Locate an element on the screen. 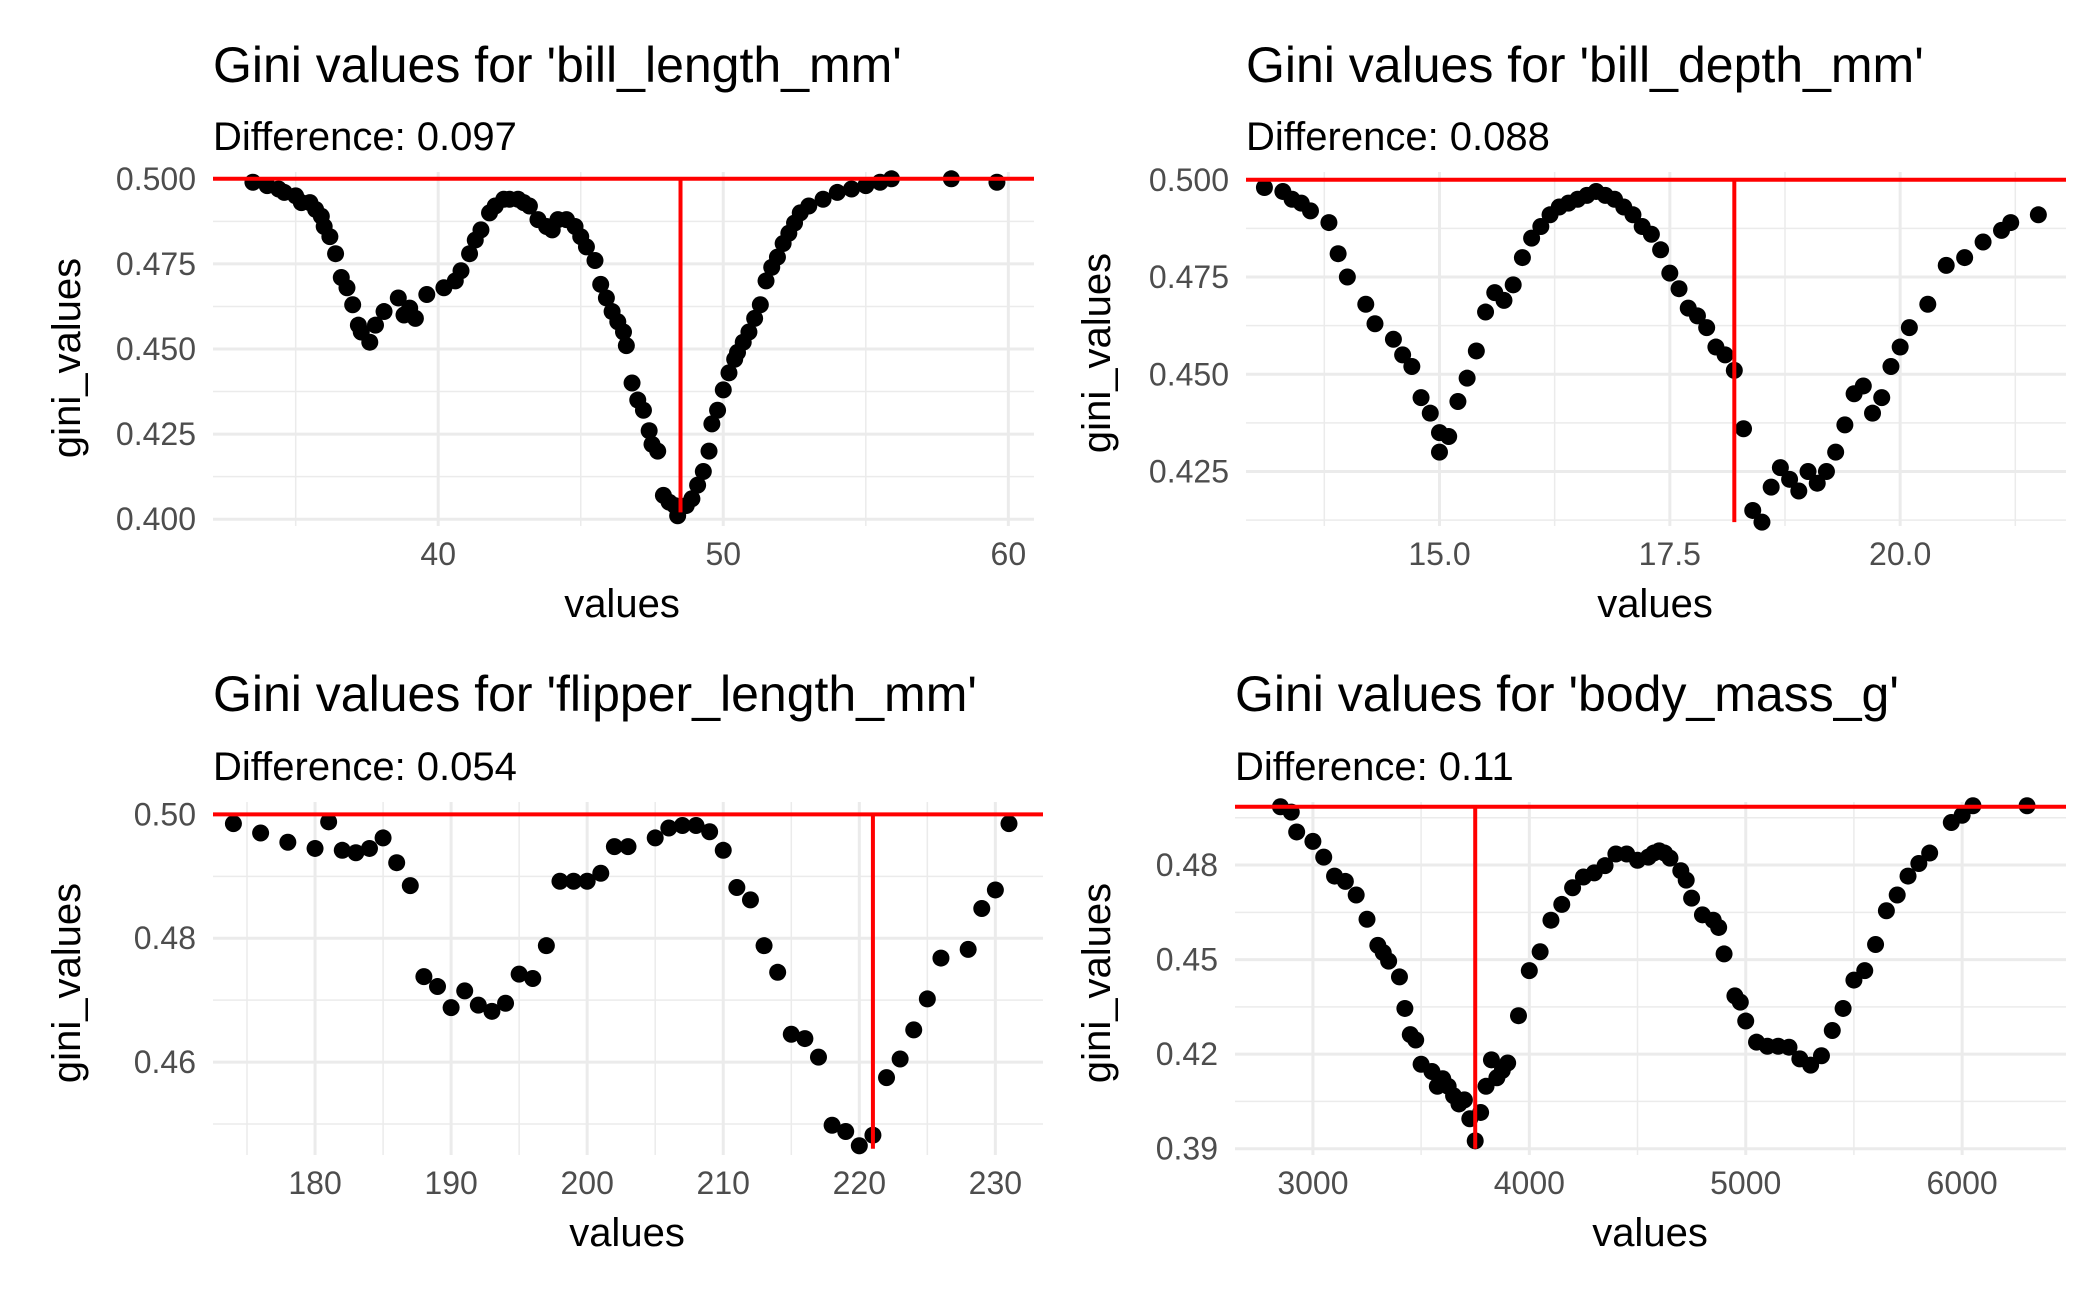  y-tick-label: 0.39 is located at coordinates (1187, 1149).